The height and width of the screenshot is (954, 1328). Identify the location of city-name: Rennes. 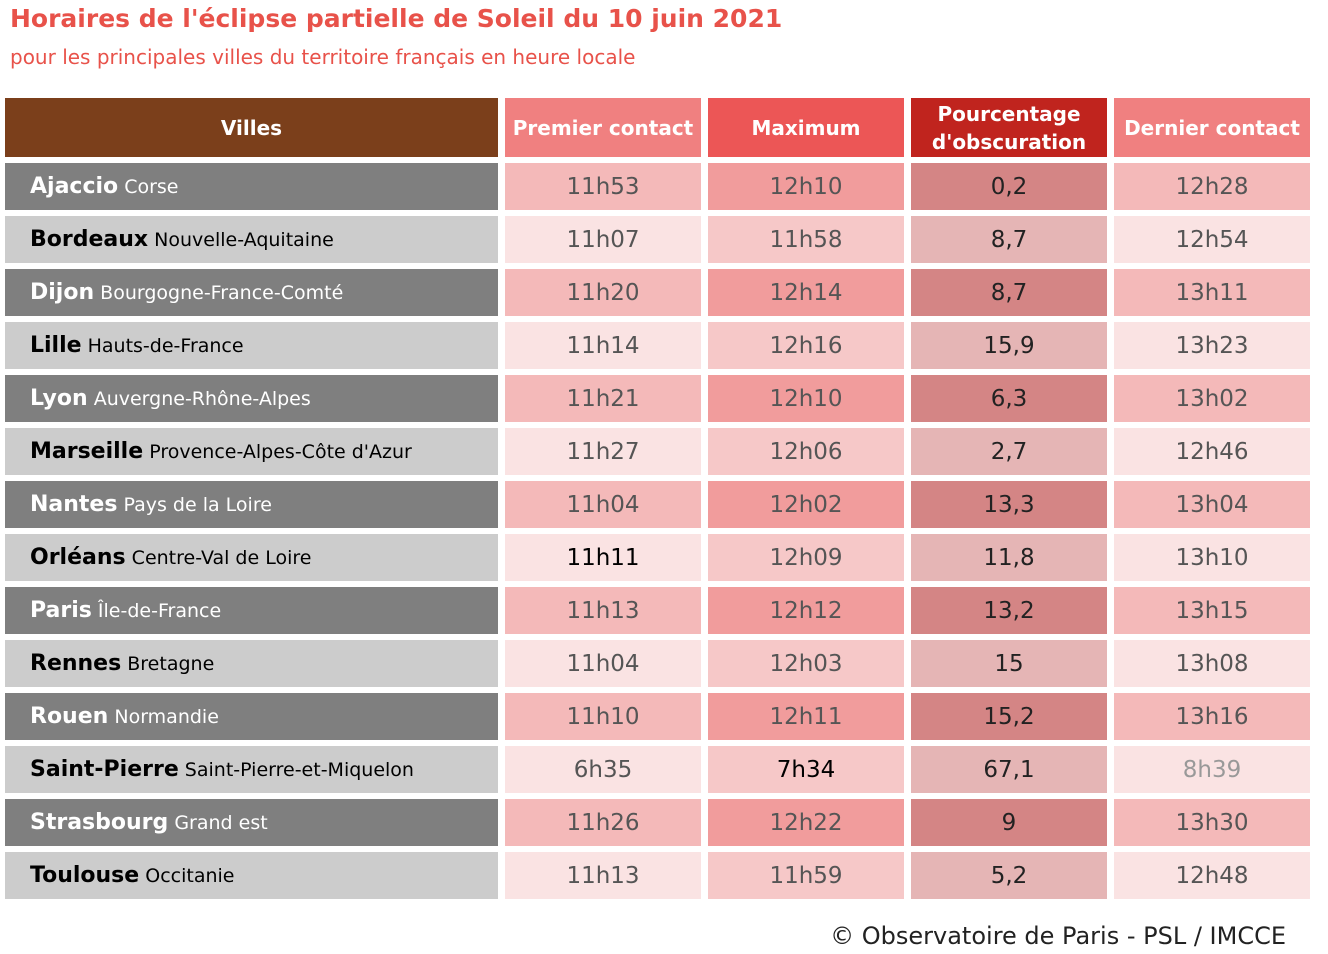
(76, 663).